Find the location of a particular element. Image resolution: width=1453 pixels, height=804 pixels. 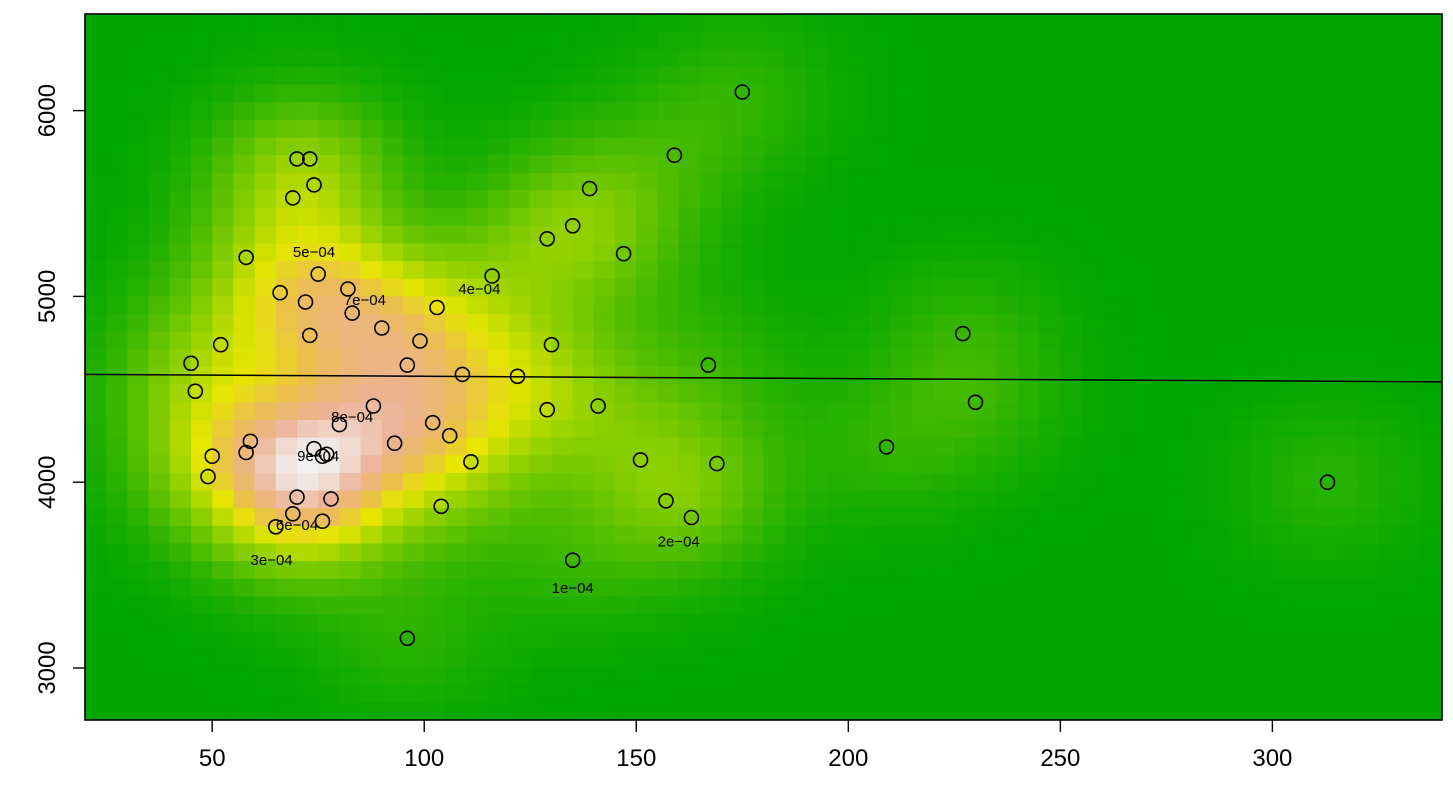

contour-label: 8e−04 is located at coordinates (352, 417).